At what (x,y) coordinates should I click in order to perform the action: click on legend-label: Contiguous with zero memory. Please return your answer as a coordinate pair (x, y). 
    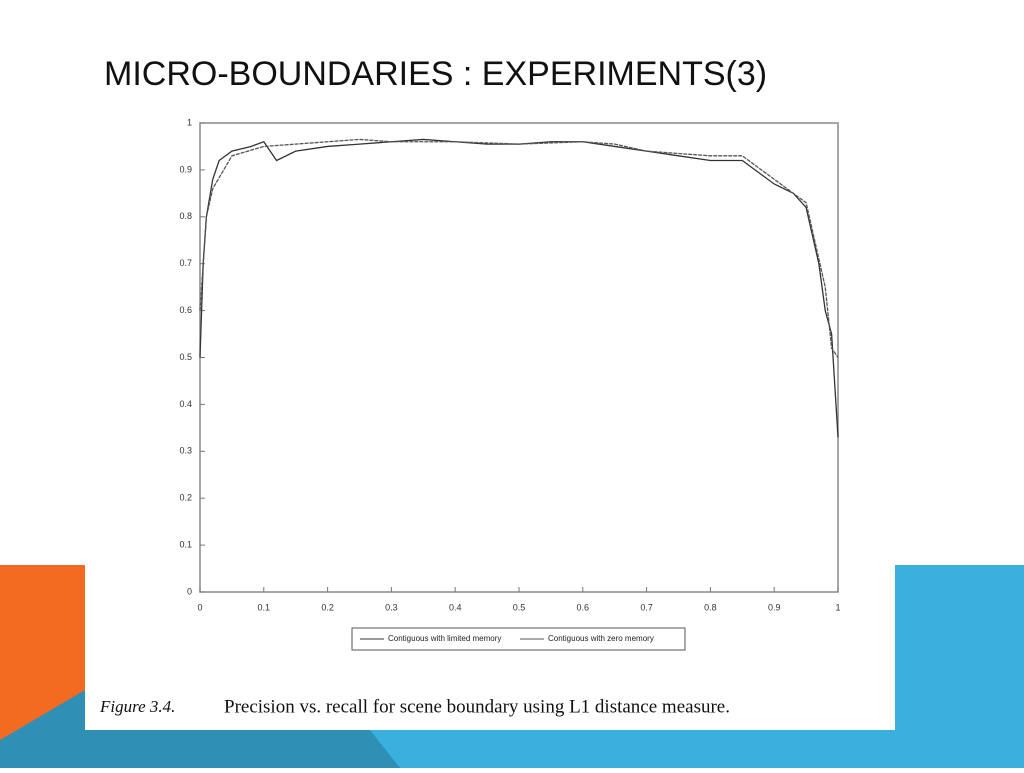
    Looking at the image, I should click on (601, 638).